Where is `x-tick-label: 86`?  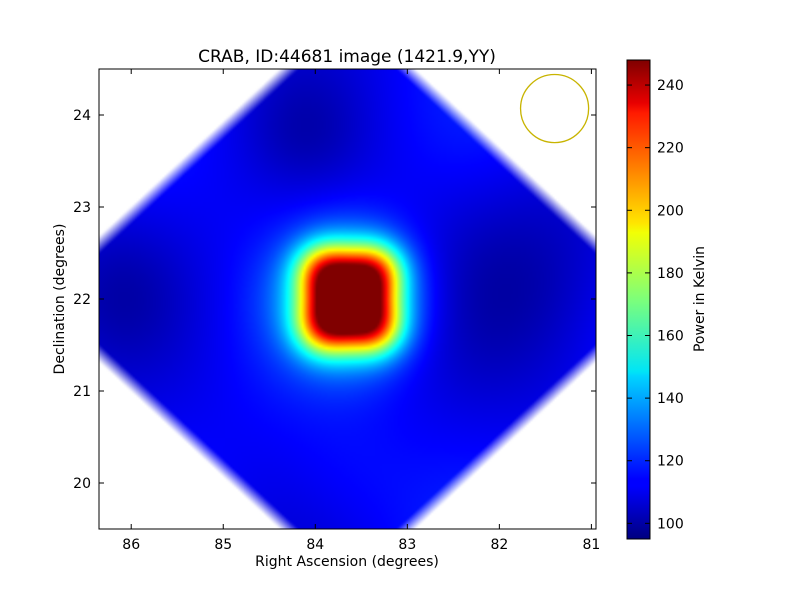 x-tick-label: 86 is located at coordinates (131, 545).